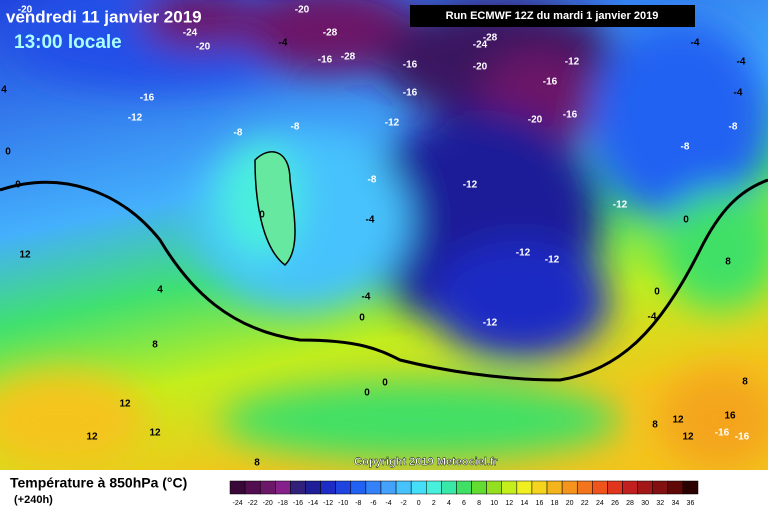 The height and width of the screenshot is (517, 768). What do you see at coordinates (660, 503) in the screenshot?
I see `colorbar-label: 32` at bounding box center [660, 503].